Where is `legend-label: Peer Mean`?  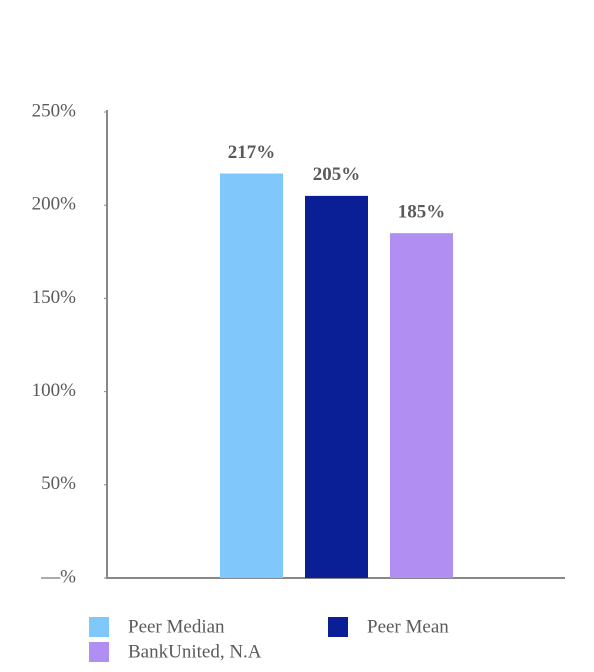
legend-label: Peer Mean is located at coordinates (408, 626).